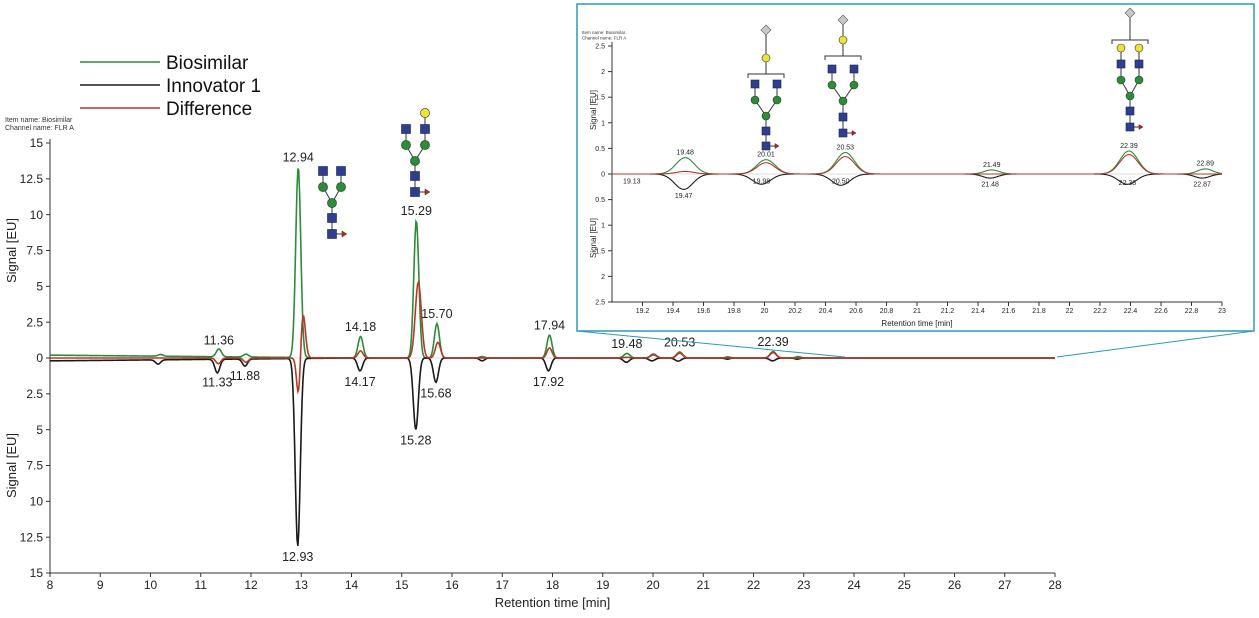  What do you see at coordinates (684, 196) in the screenshot?
I see `inset-peak-label: 19.47` at bounding box center [684, 196].